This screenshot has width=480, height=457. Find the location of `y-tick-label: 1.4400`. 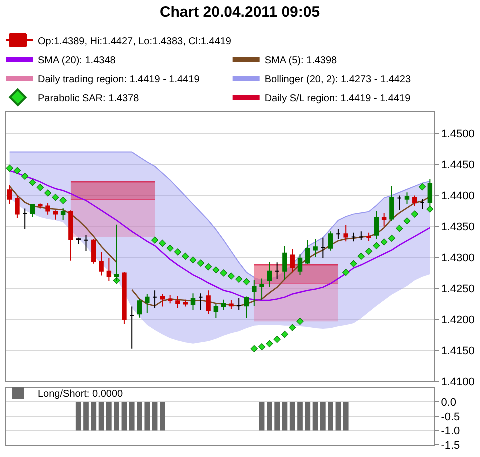

y-tick-label: 1.4400 is located at coordinates (458, 196).